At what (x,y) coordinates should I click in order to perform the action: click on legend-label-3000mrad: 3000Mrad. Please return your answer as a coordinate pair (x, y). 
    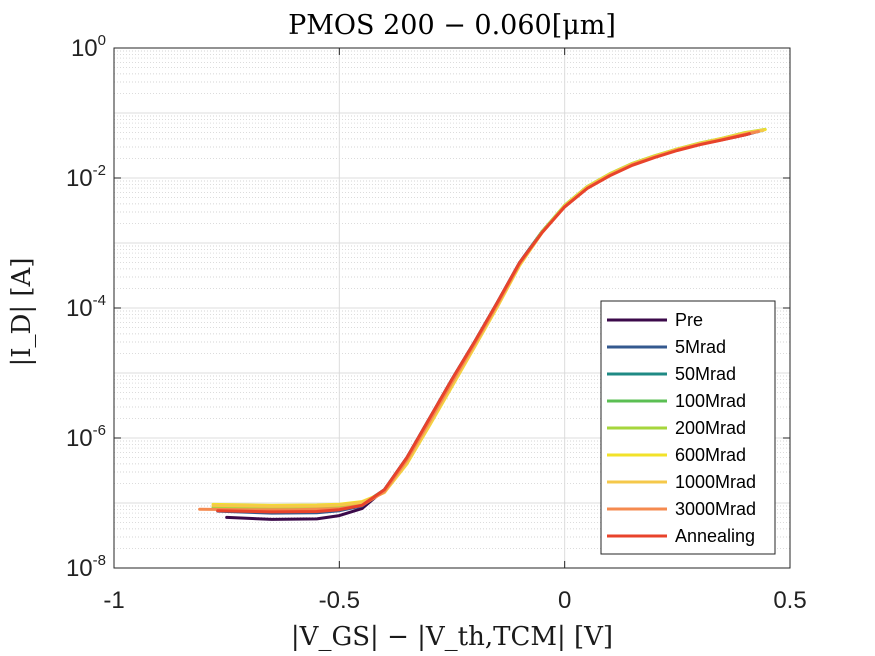
    Looking at the image, I should click on (715, 509).